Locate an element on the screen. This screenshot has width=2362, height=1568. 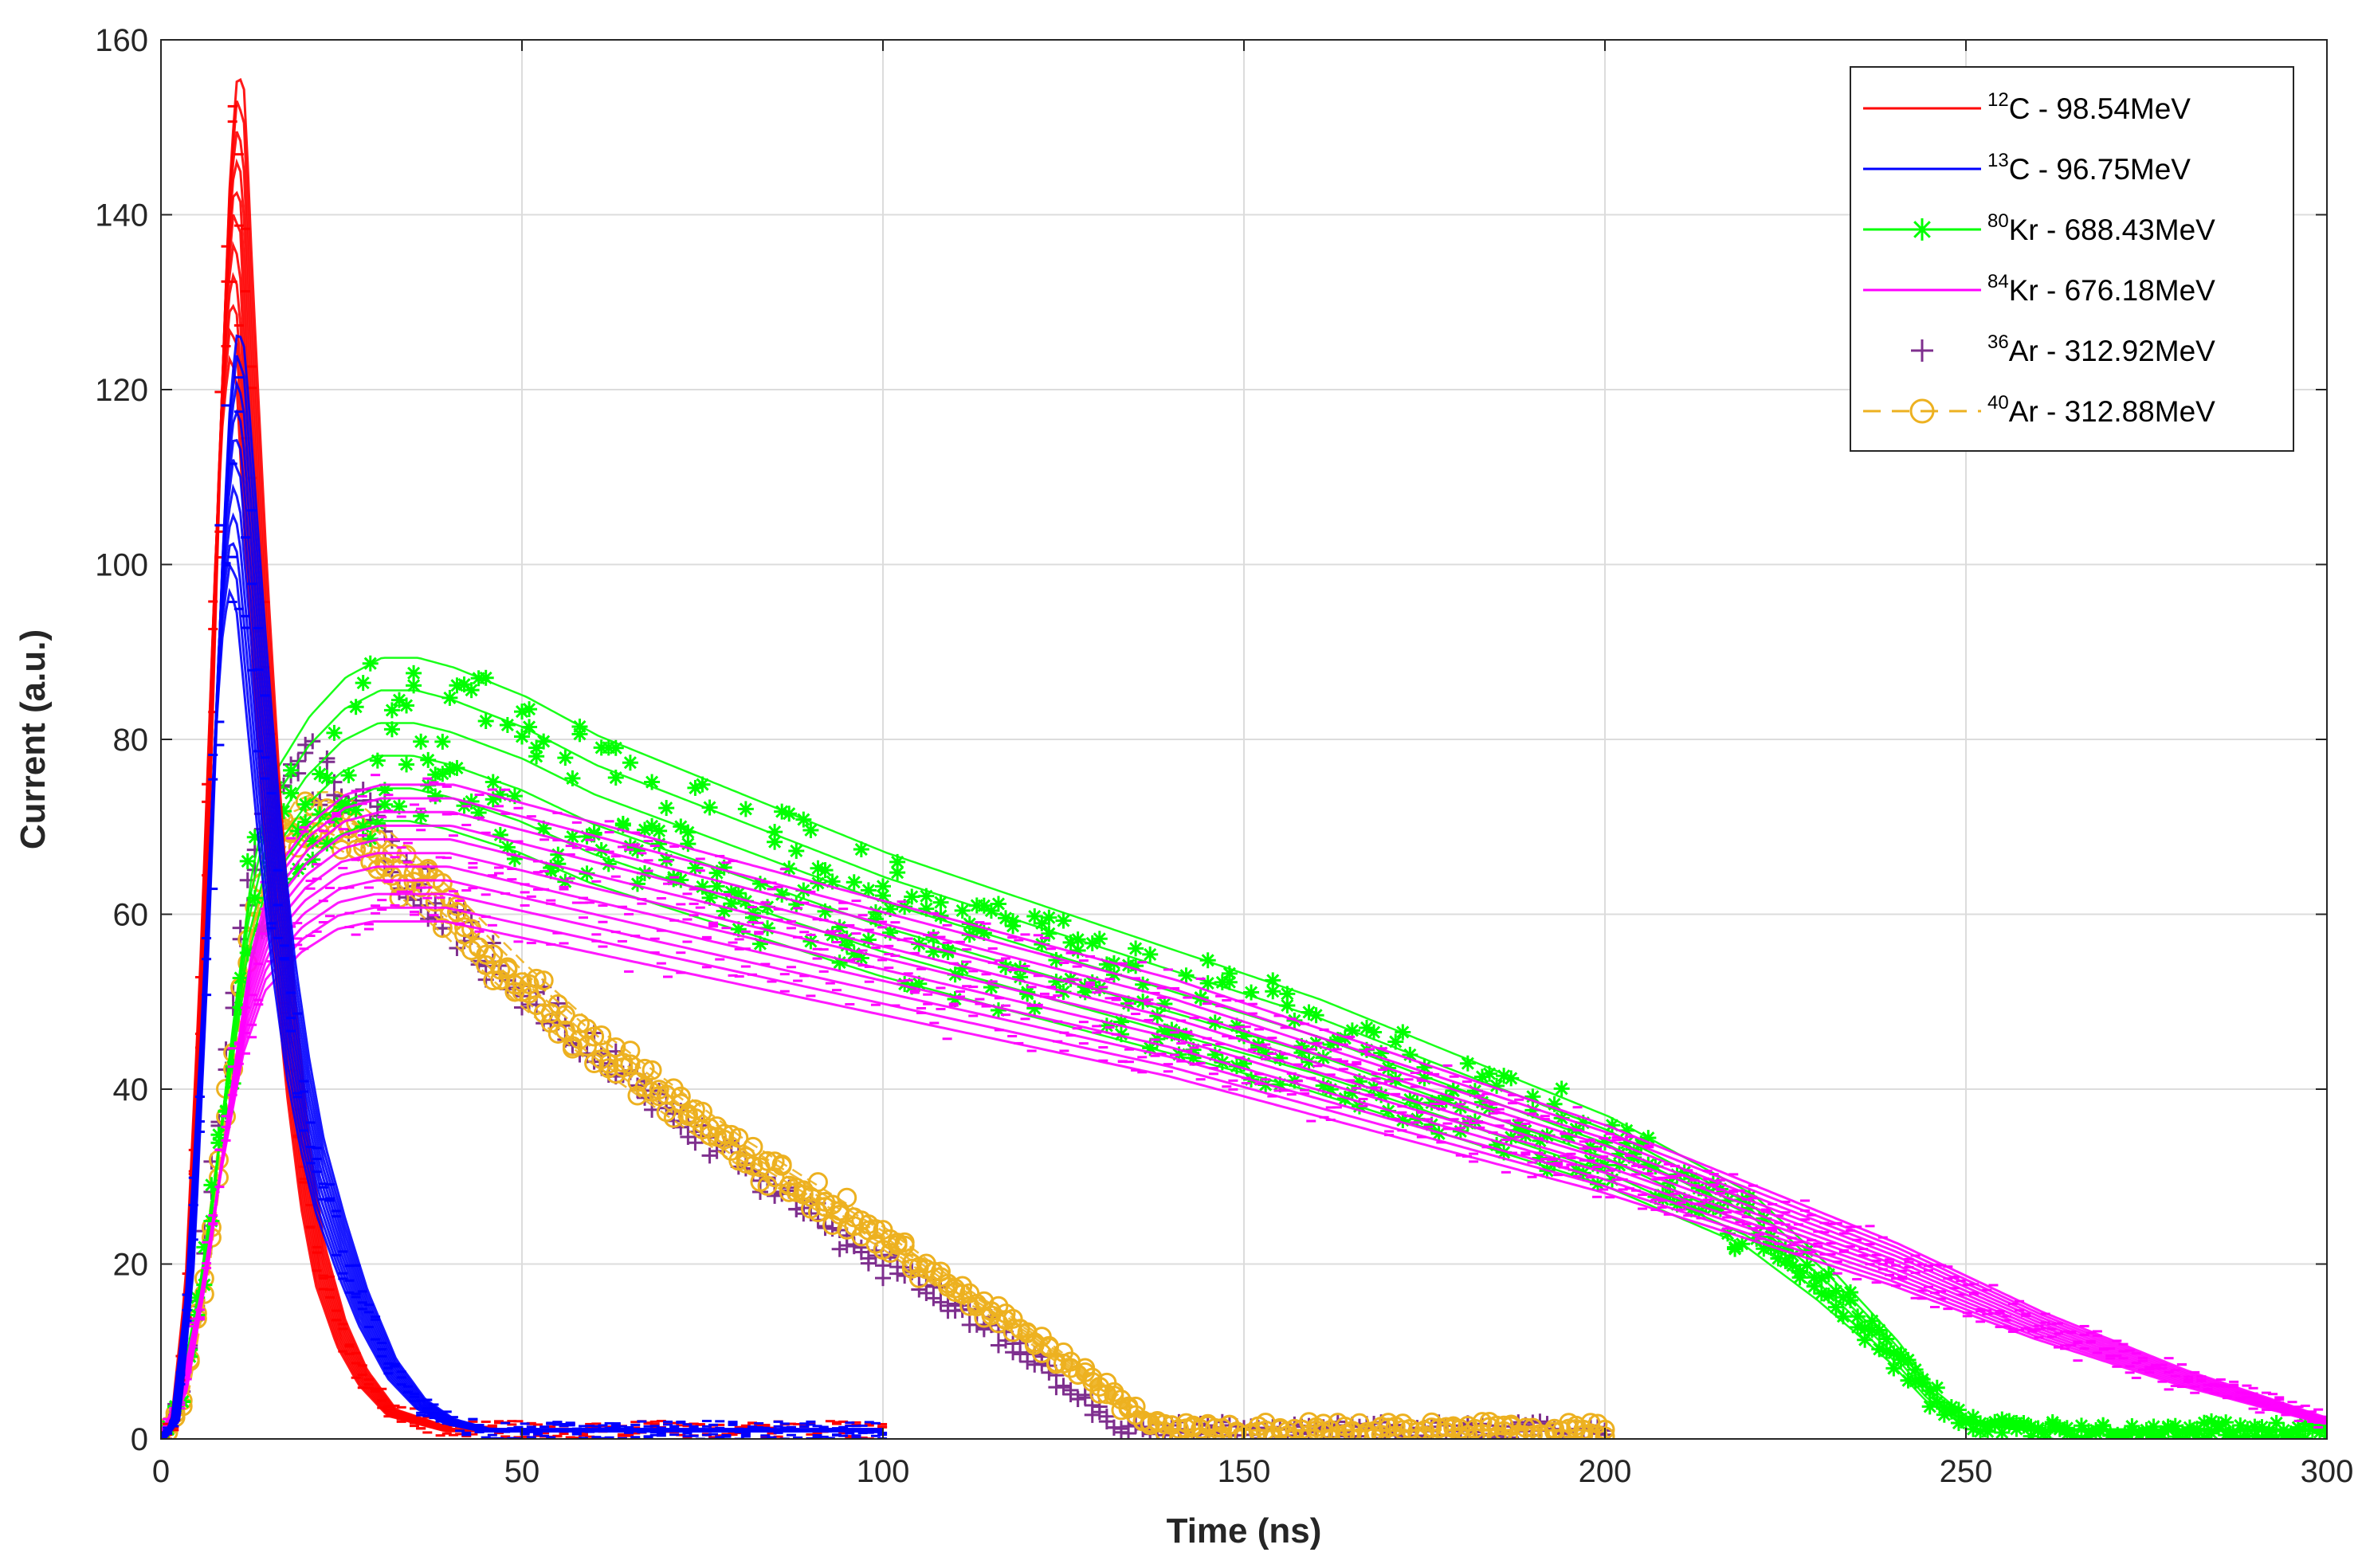
y-tick-label: 120 is located at coordinates (122, 390).